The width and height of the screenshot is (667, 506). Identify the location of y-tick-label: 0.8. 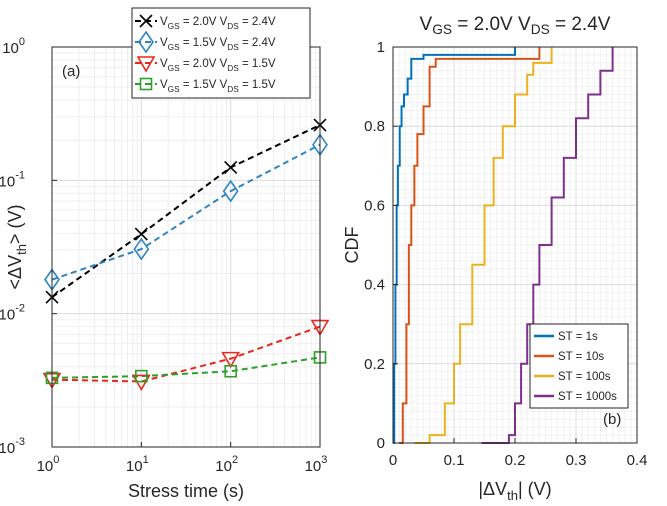
(374, 126).